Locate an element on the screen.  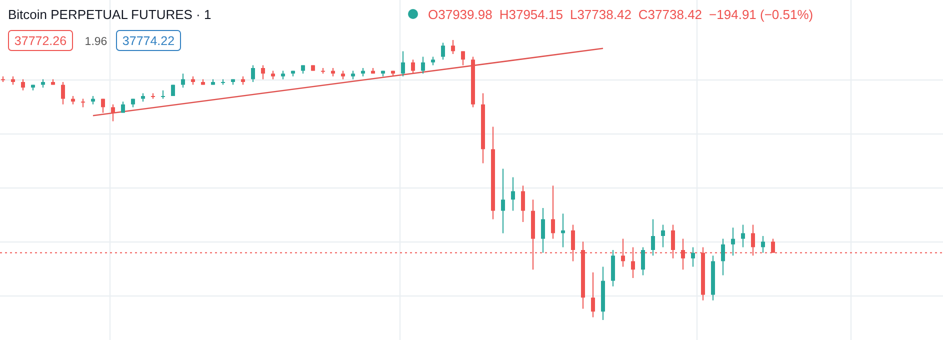
annotation: 37774.22 is located at coordinates (148, 41).